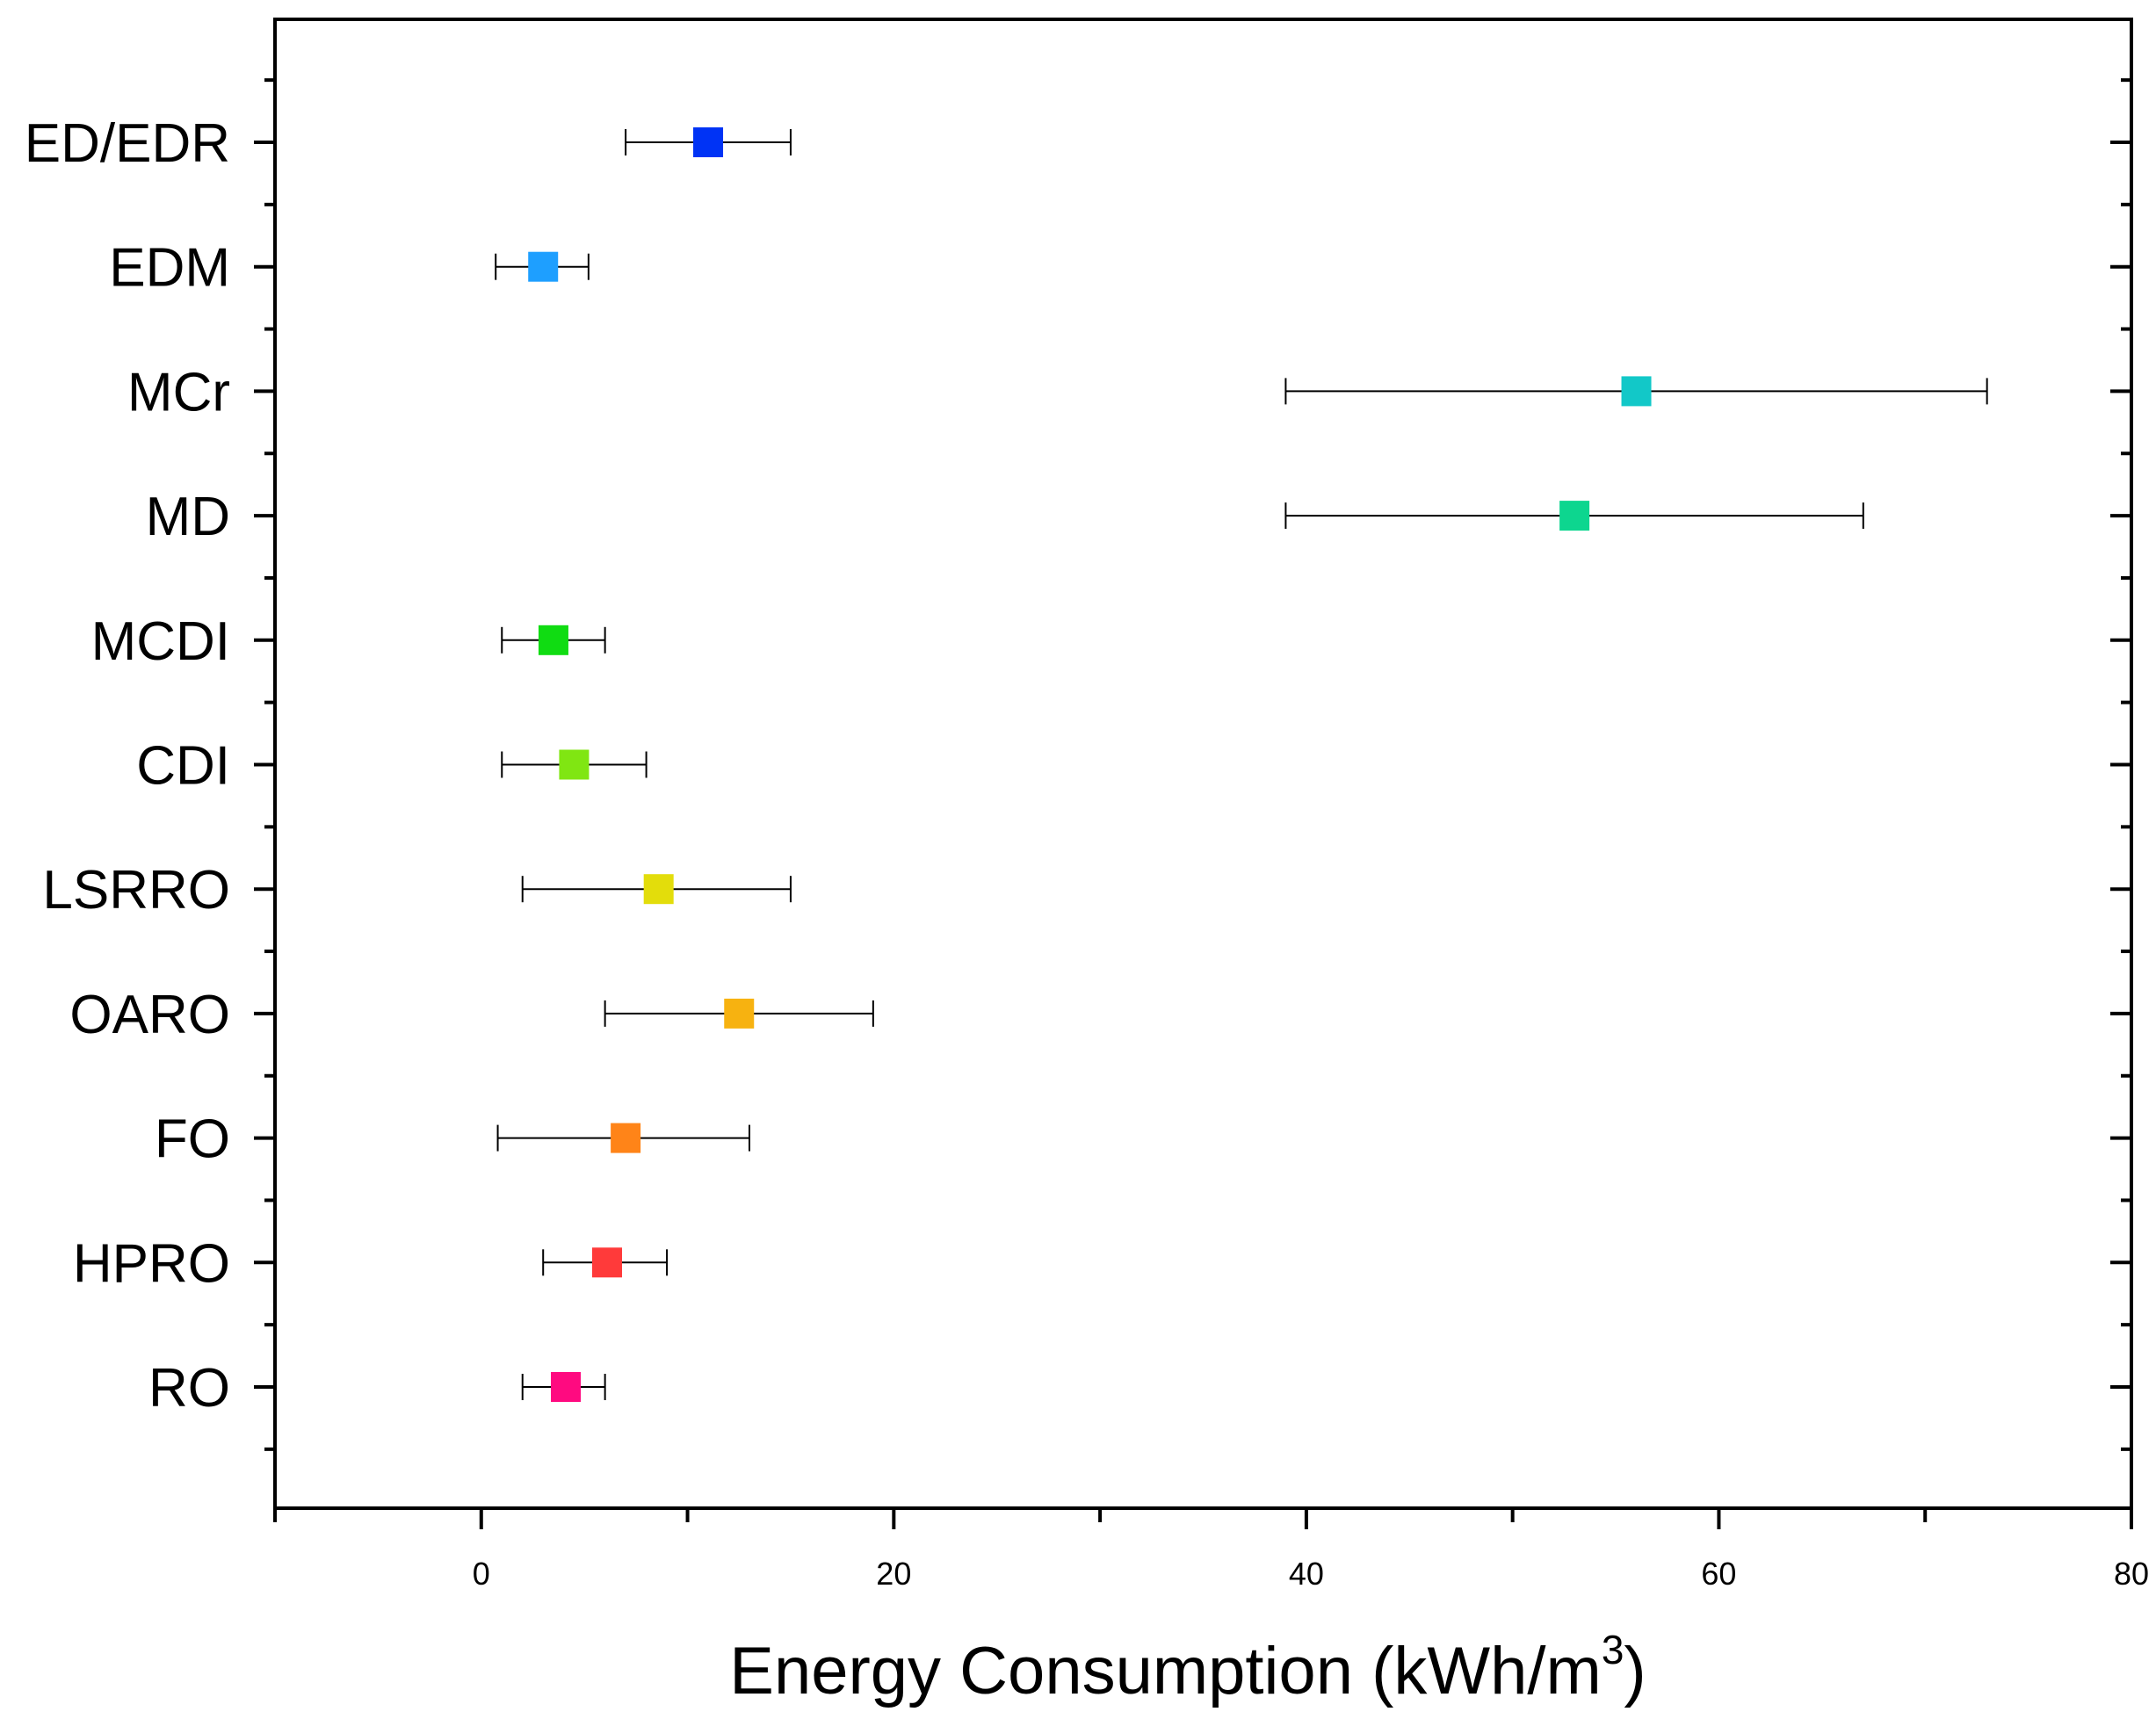 This screenshot has width=2156, height=1719. Describe the element at coordinates (1306, 1574) in the screenshot. I see `x-tick-label: 40` at that location.